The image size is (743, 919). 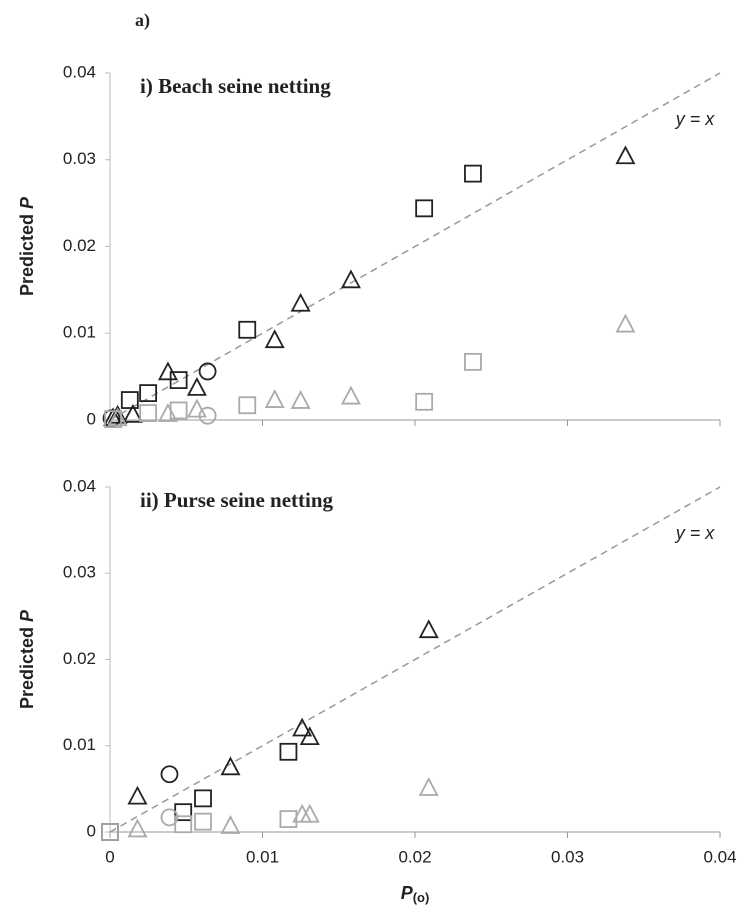 I want to click on x-axis-label: P(o), so click(x=415, y=894).